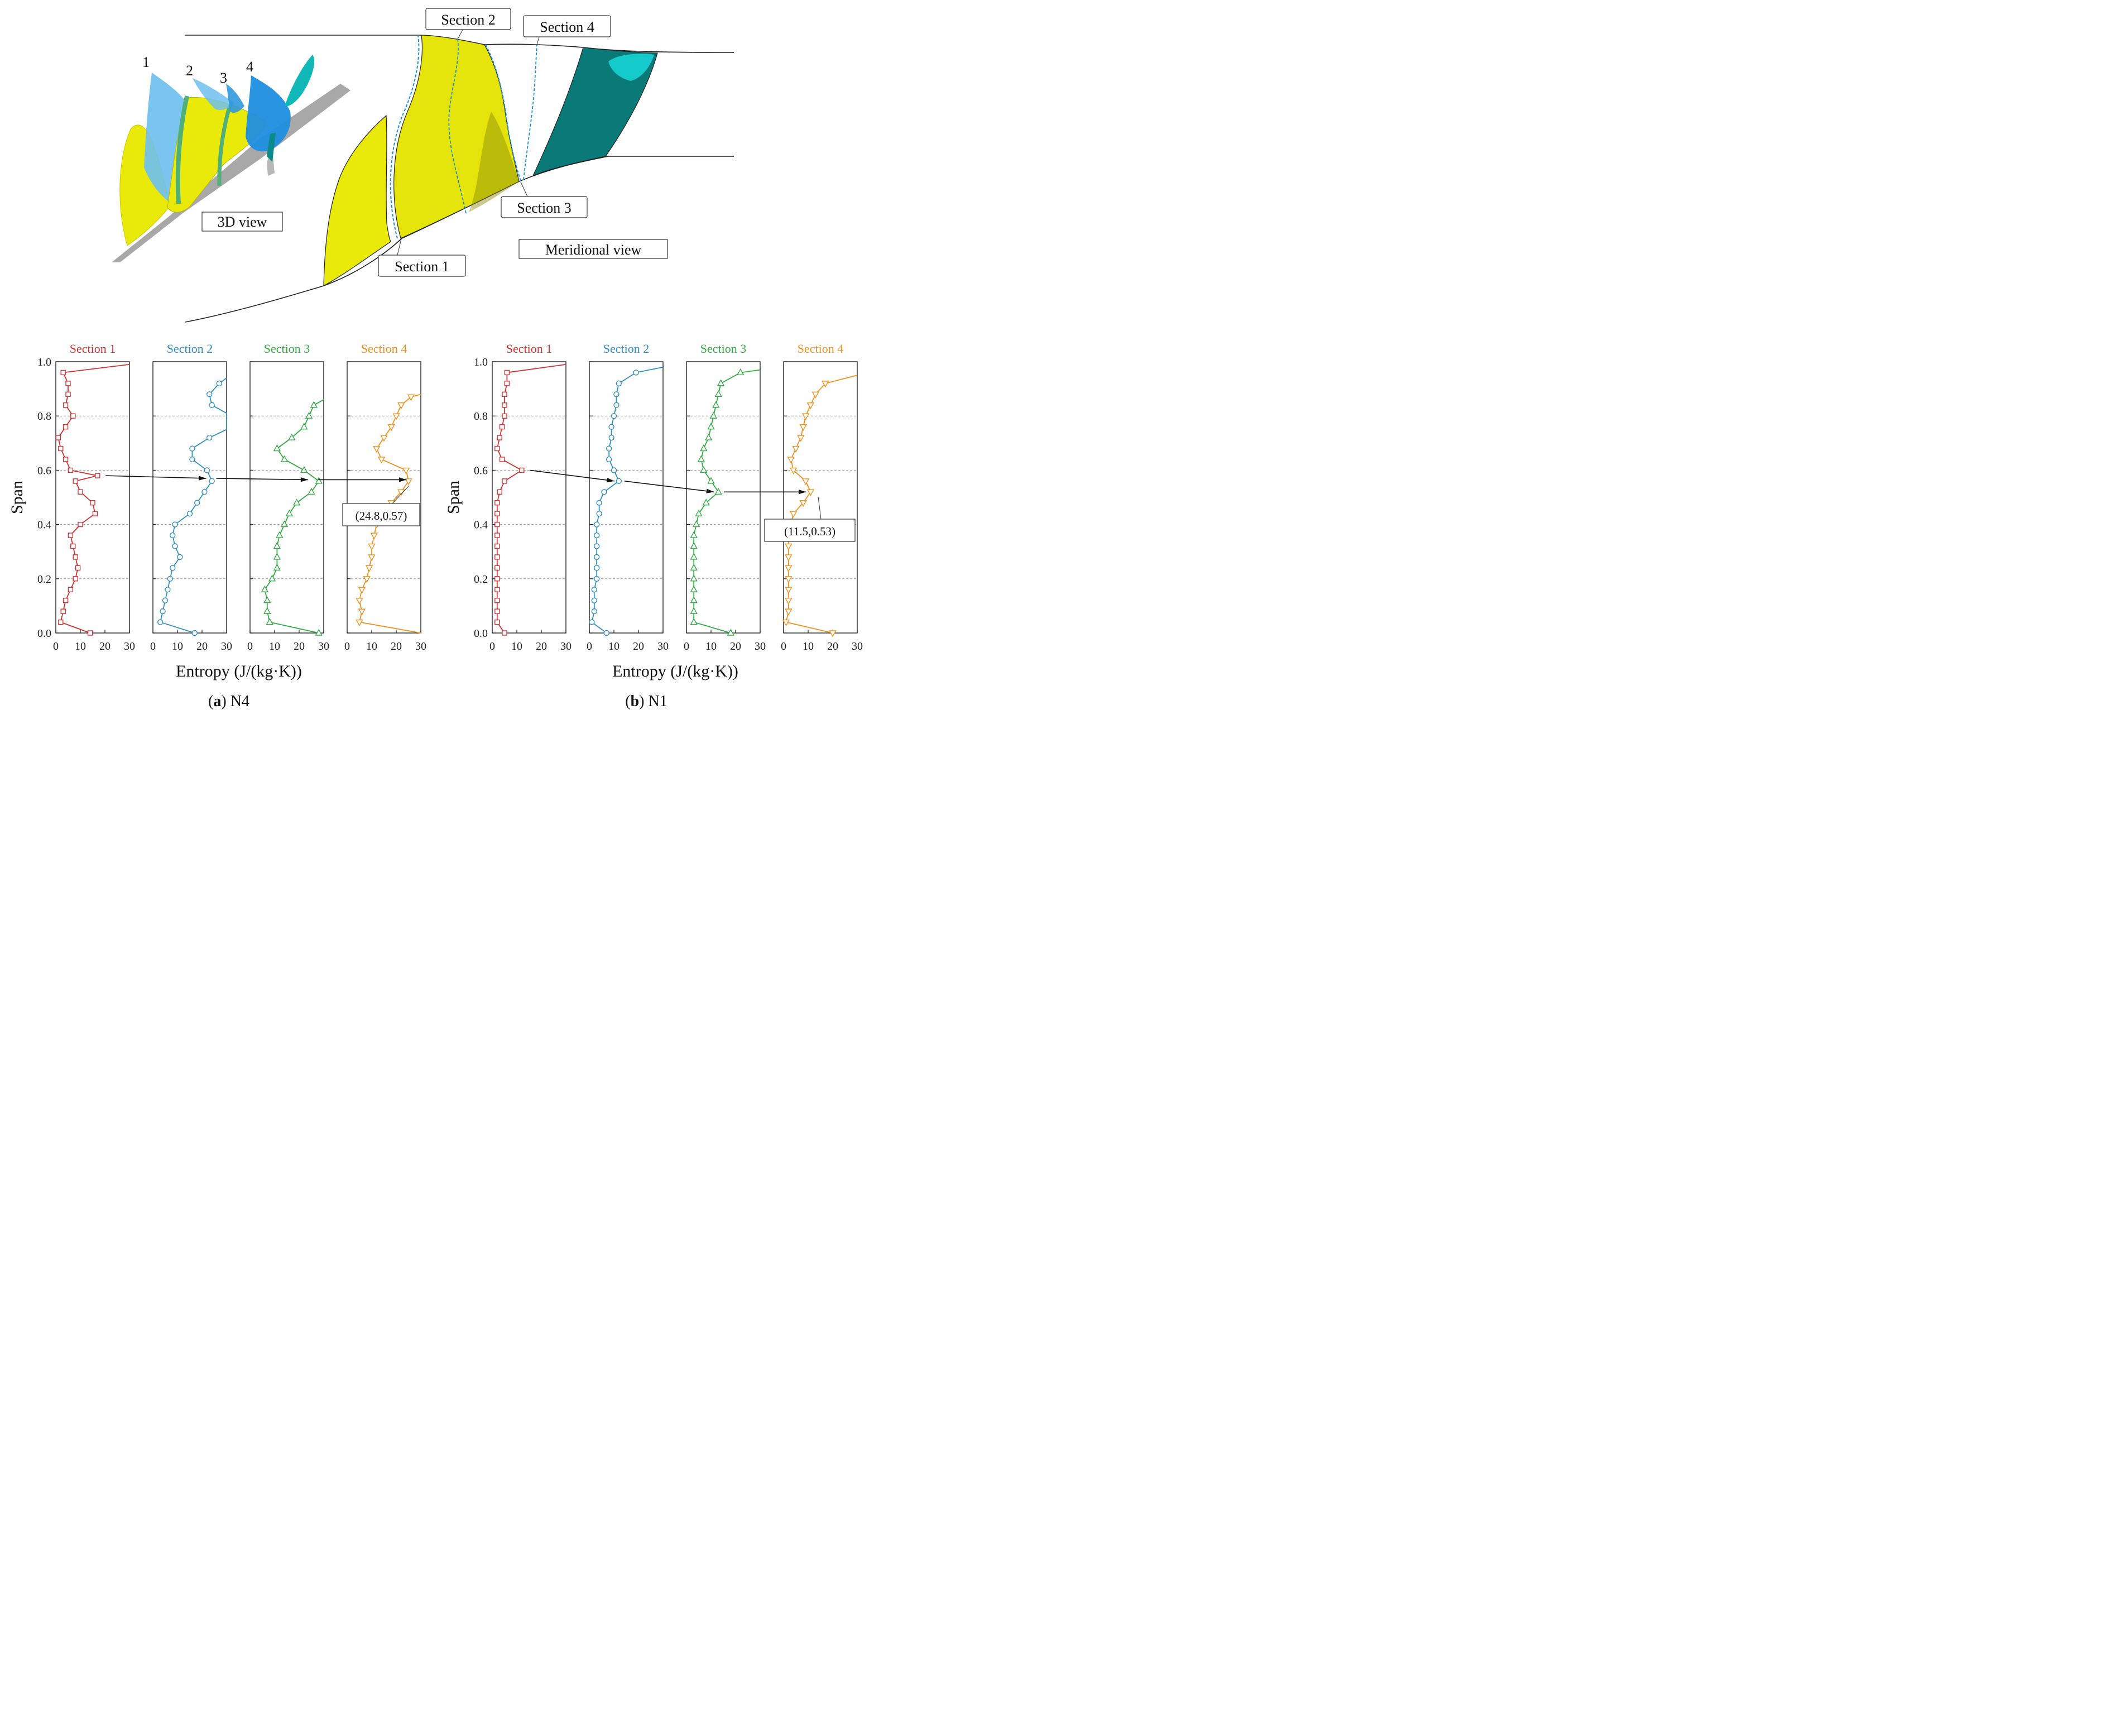  I want to click on panel-2: 0 10 20 30 Section 2, so click(628, 497).